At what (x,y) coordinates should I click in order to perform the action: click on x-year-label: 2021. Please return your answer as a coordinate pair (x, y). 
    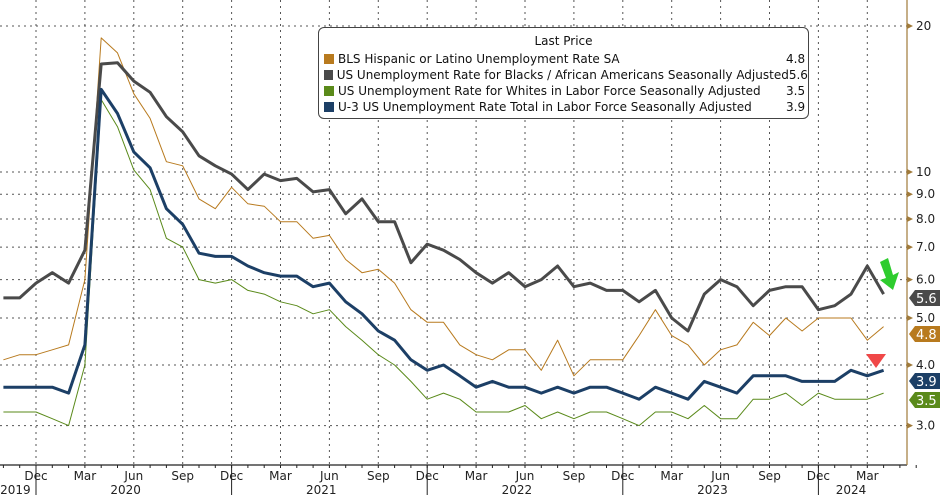
    Looking at the image, I should click on (321, 489).